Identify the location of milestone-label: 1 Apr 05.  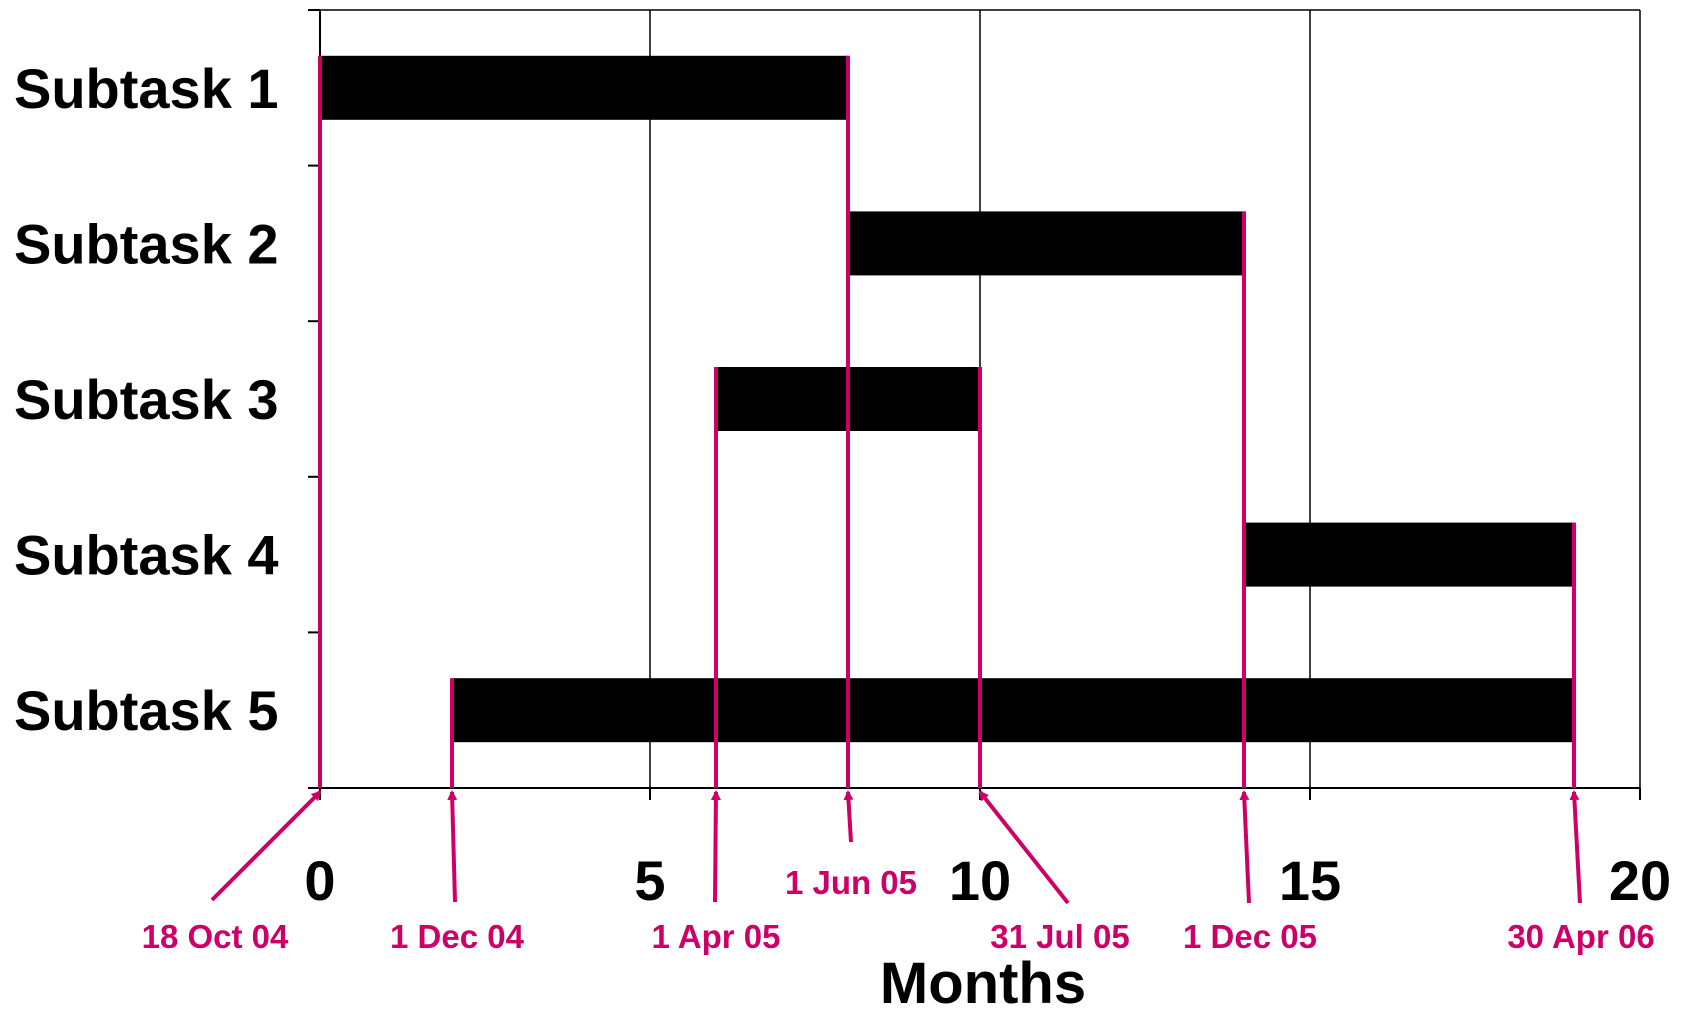
(715, 936).